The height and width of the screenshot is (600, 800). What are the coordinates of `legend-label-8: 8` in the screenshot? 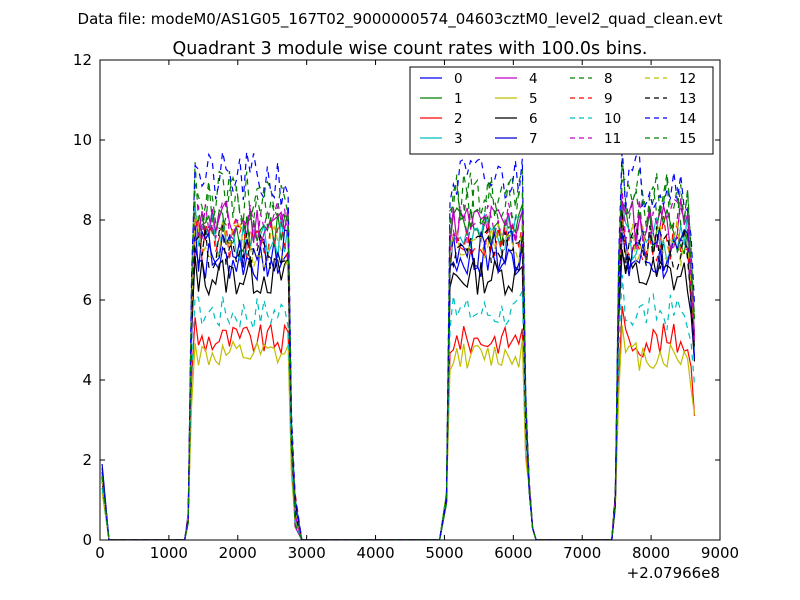 It's located at (608, 79).